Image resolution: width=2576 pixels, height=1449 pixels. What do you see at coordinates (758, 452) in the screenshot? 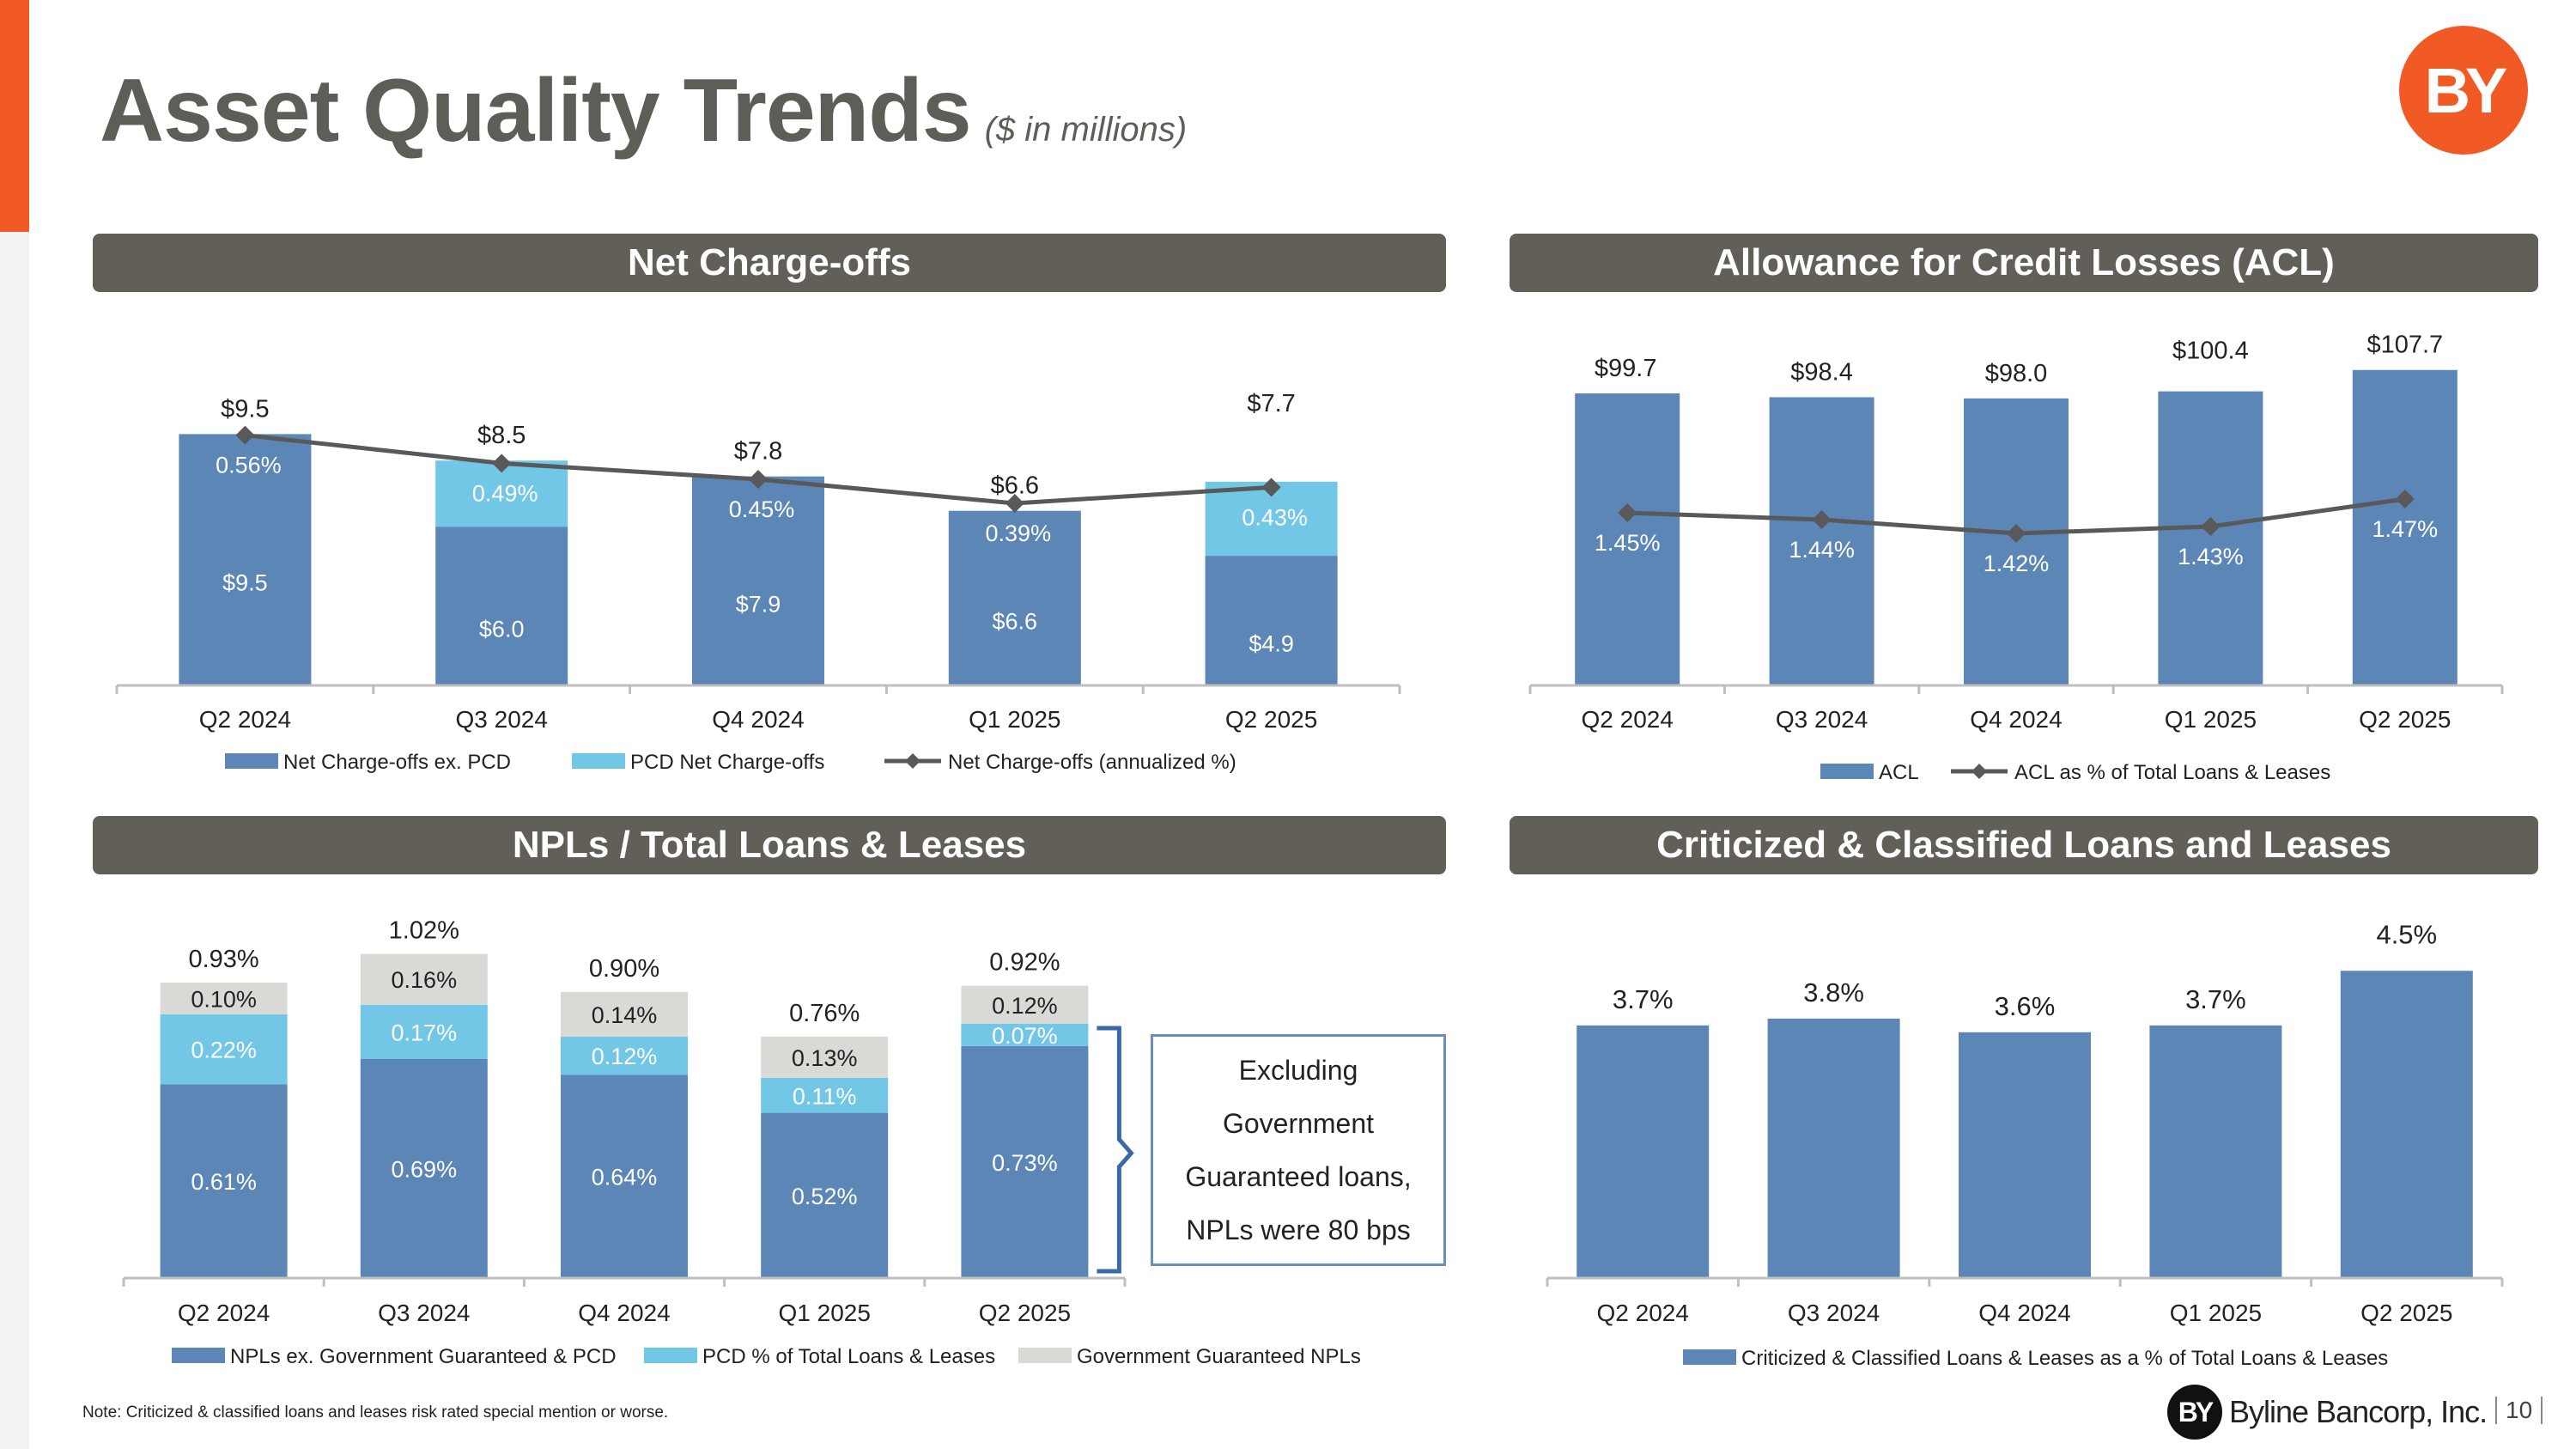
I see `total-label: $7.8` at bounding box center [758, 452].